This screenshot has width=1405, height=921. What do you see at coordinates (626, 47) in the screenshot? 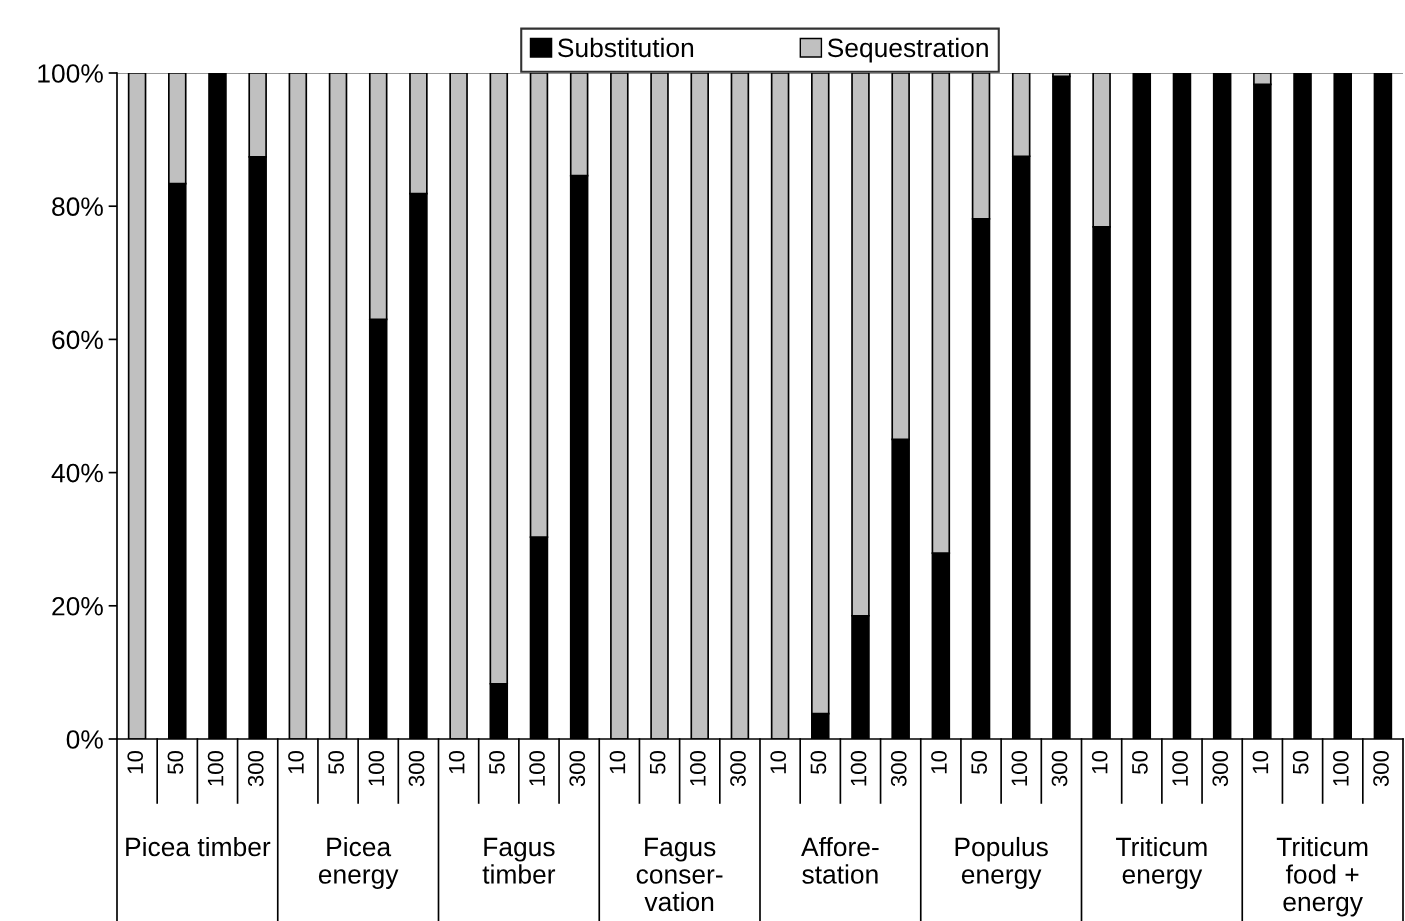
I see `legend-label: Substitution` at bounding box center [626, 47].